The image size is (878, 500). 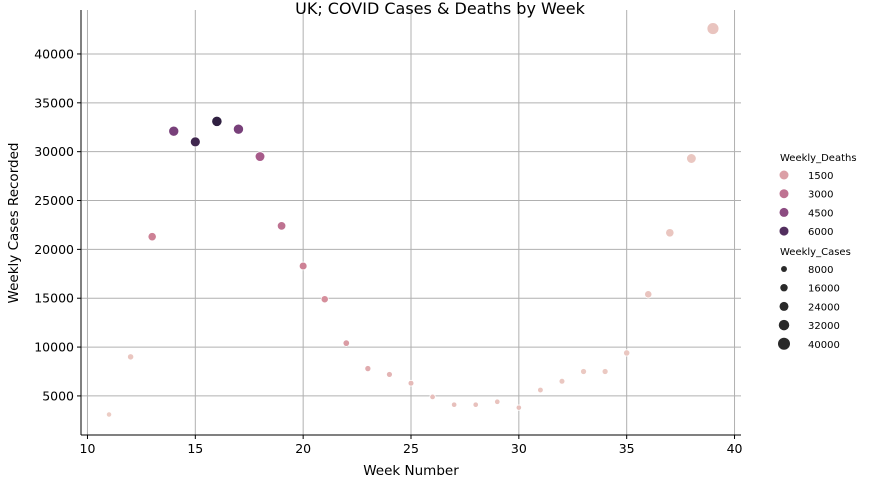 What do you see at coordinates (54, 200) in the screenshot?
I see `y-tick-label: 25000` at bounding box center [54, 200].